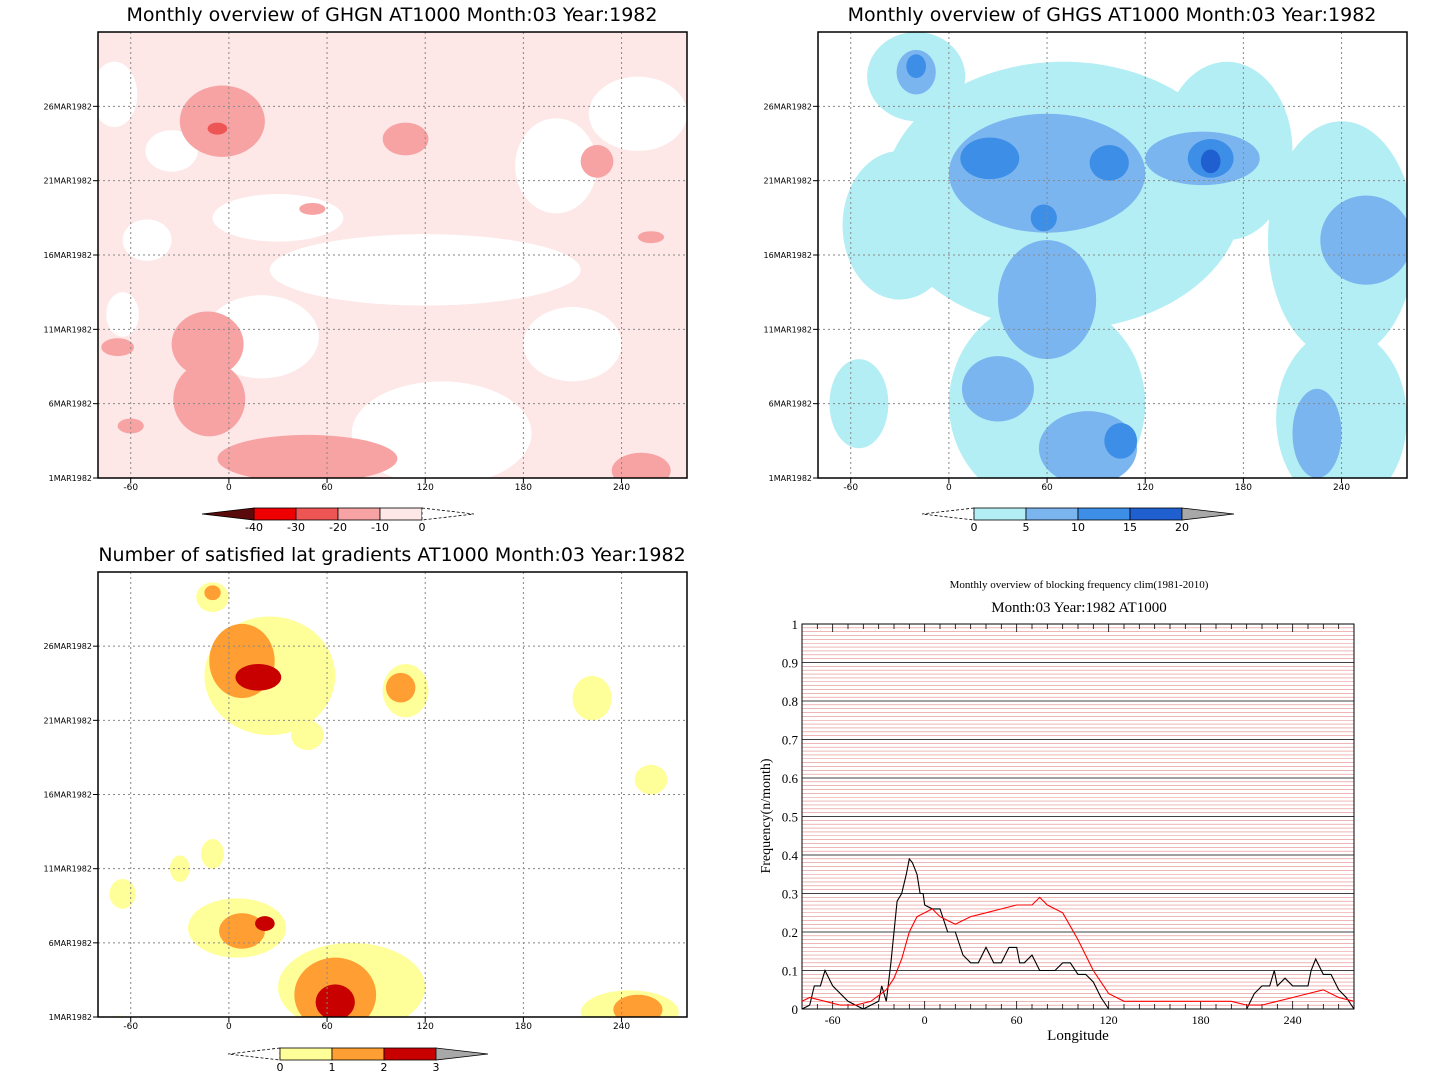  What do you see at coordinates (790, 855) in the screenshot?
I see `y-tick-label: 0.4` at bounding box center [790, 855].